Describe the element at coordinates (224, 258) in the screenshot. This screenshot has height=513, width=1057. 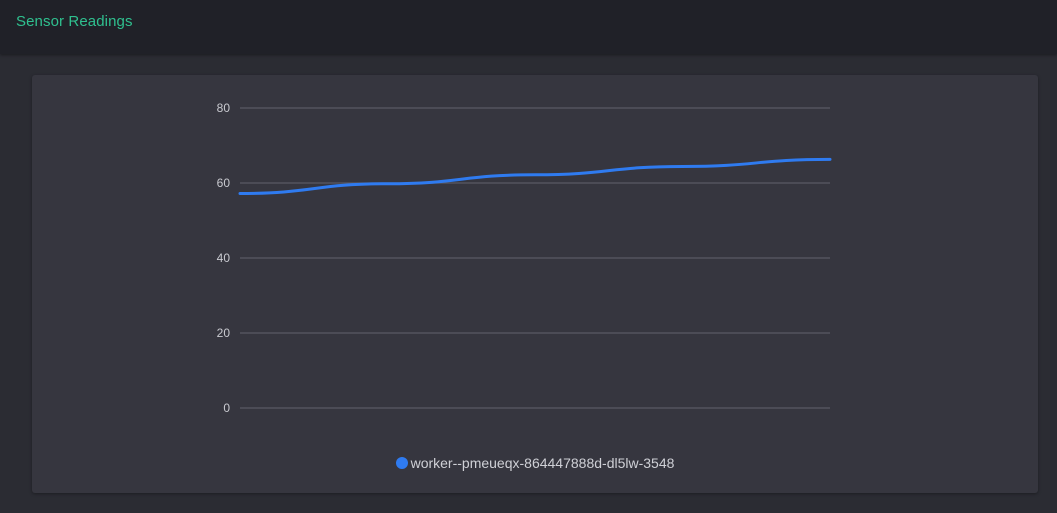
I see `y-tick-label: 40` at that location.